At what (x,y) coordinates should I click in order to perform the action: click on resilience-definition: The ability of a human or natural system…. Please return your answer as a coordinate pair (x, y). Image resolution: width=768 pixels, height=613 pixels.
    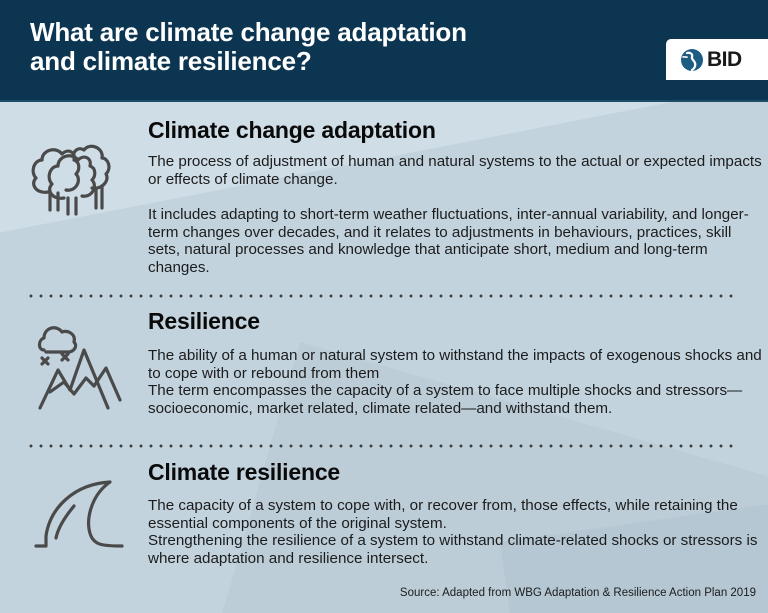
    Looking at the image, I should click on (455, 364).